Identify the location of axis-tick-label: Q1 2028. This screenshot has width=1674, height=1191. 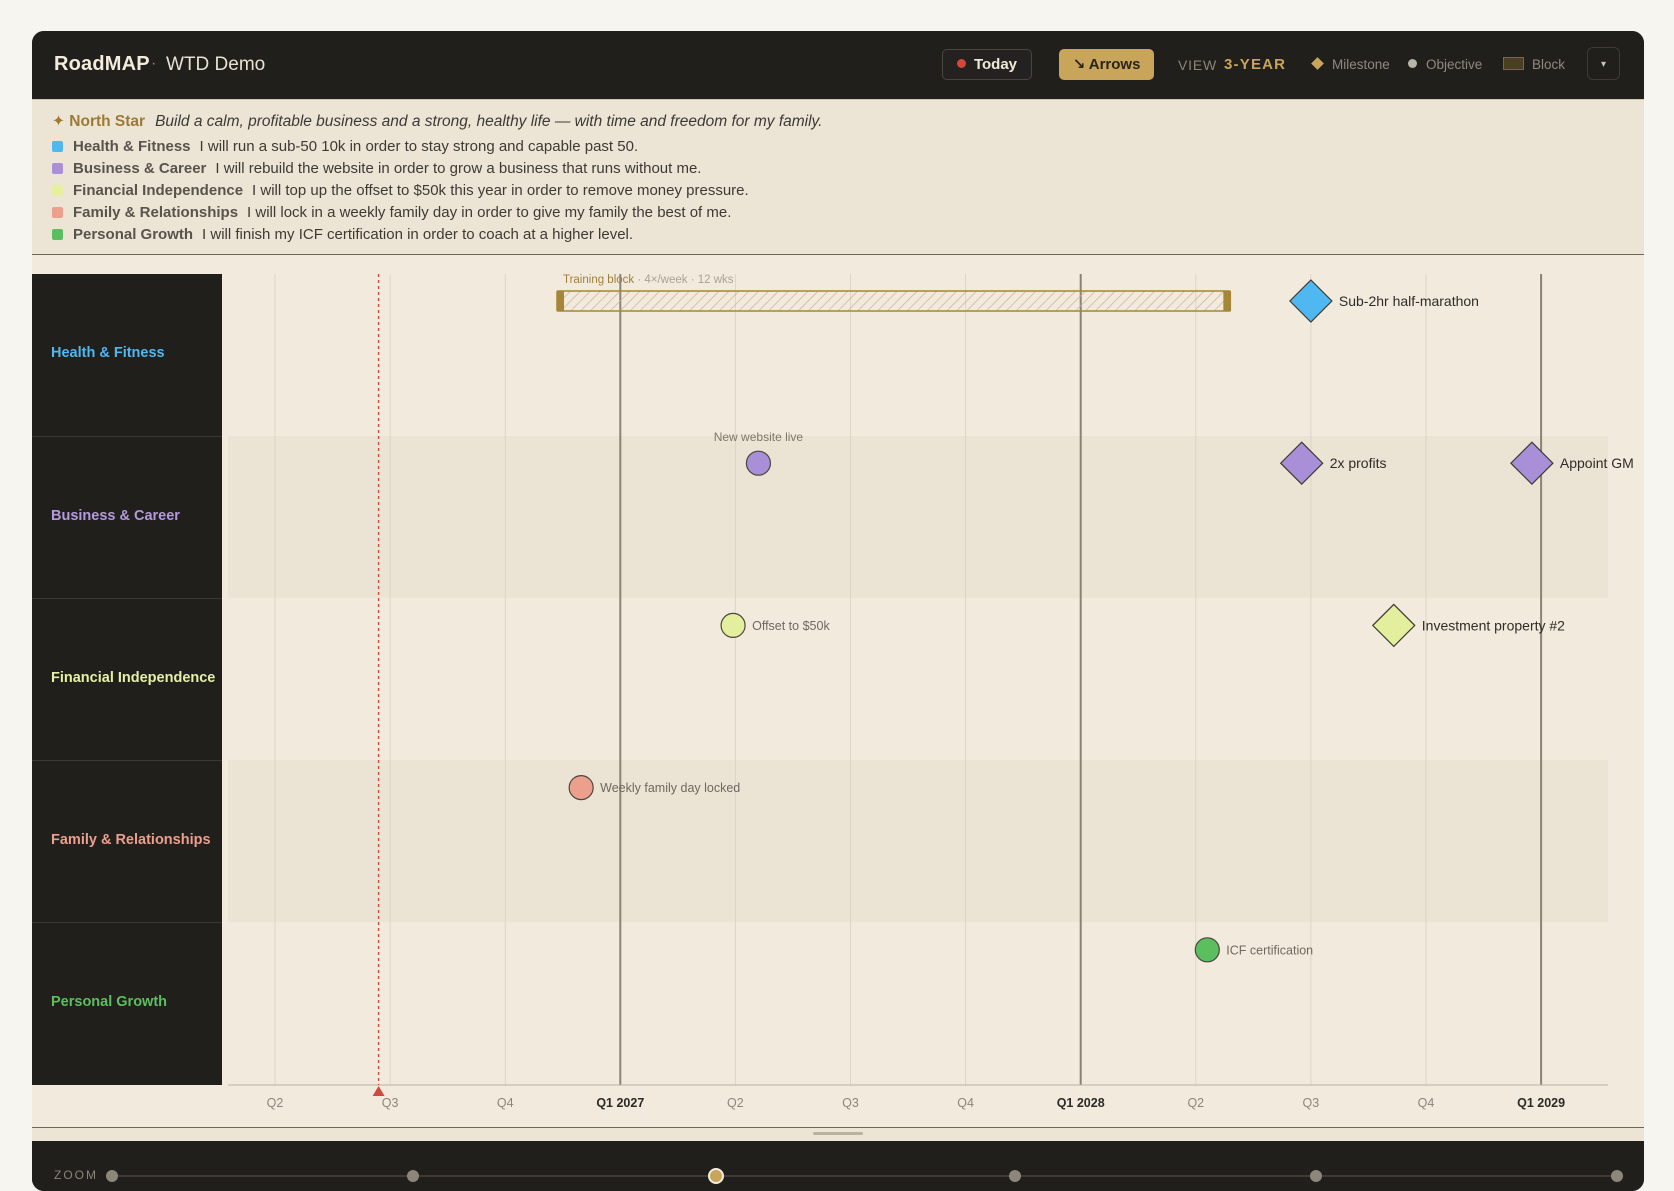
(1081, 1103).